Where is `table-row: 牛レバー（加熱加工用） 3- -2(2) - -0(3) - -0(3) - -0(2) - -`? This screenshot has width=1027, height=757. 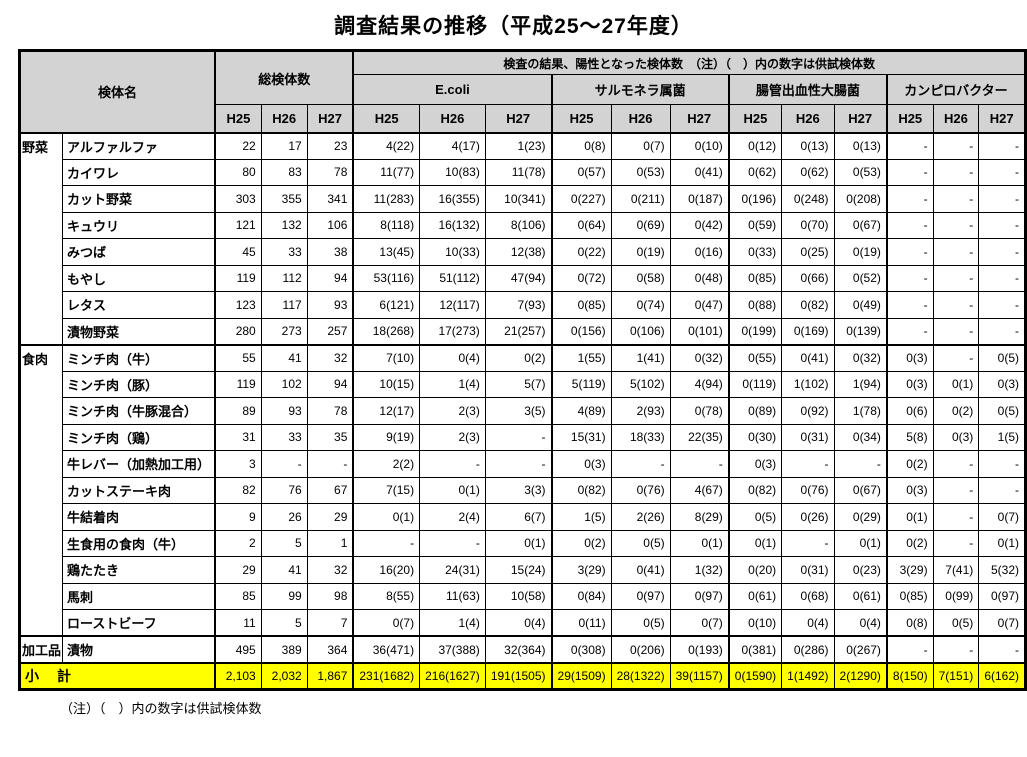 table-row: 牛レバー（加熱加工用） 3- -2(2) - -0(3) - -0(3) - -0(2) - - is located at coordinates (523, 464).